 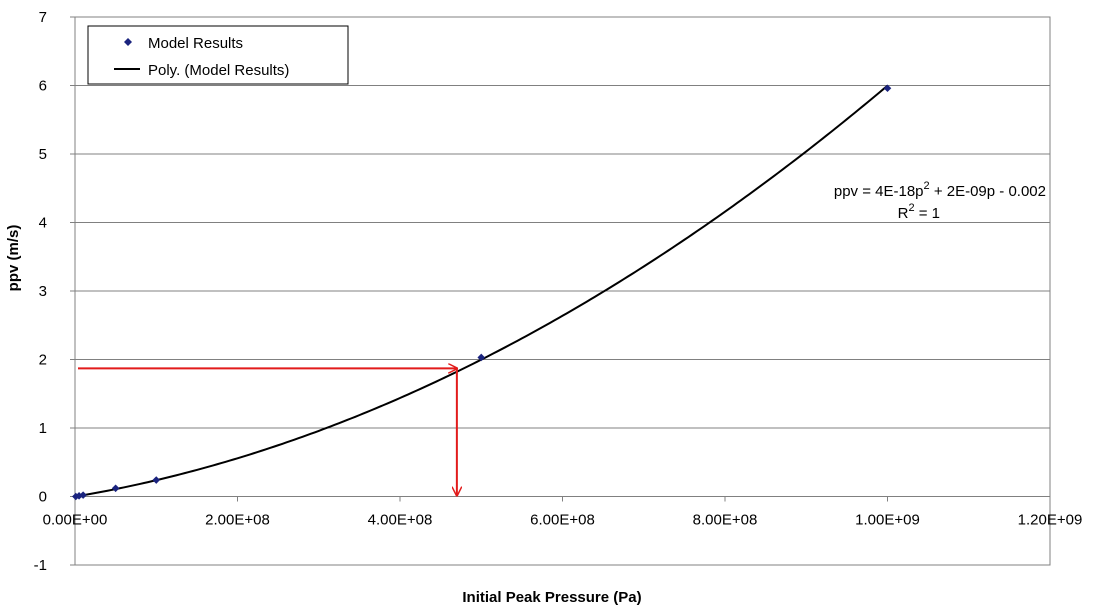 I want to click on x-tick-label: 0.00E+00, so click(x=75, y=520).